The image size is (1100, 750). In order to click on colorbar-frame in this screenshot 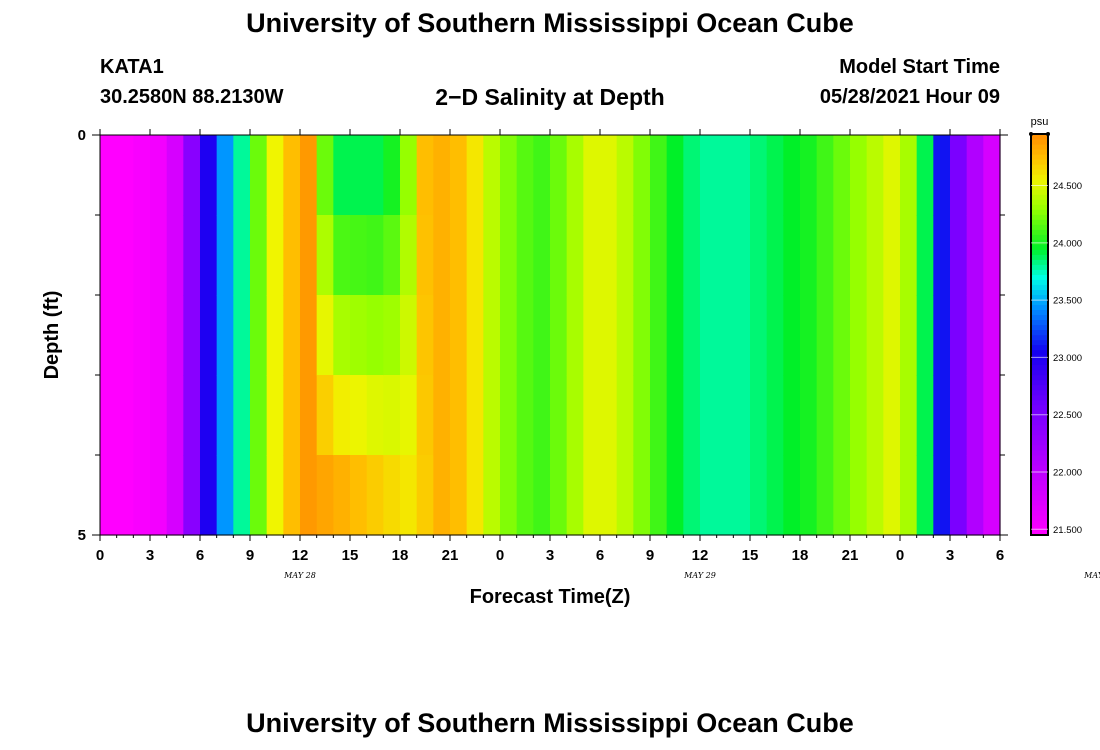, I will do `click(1039, 334)`.